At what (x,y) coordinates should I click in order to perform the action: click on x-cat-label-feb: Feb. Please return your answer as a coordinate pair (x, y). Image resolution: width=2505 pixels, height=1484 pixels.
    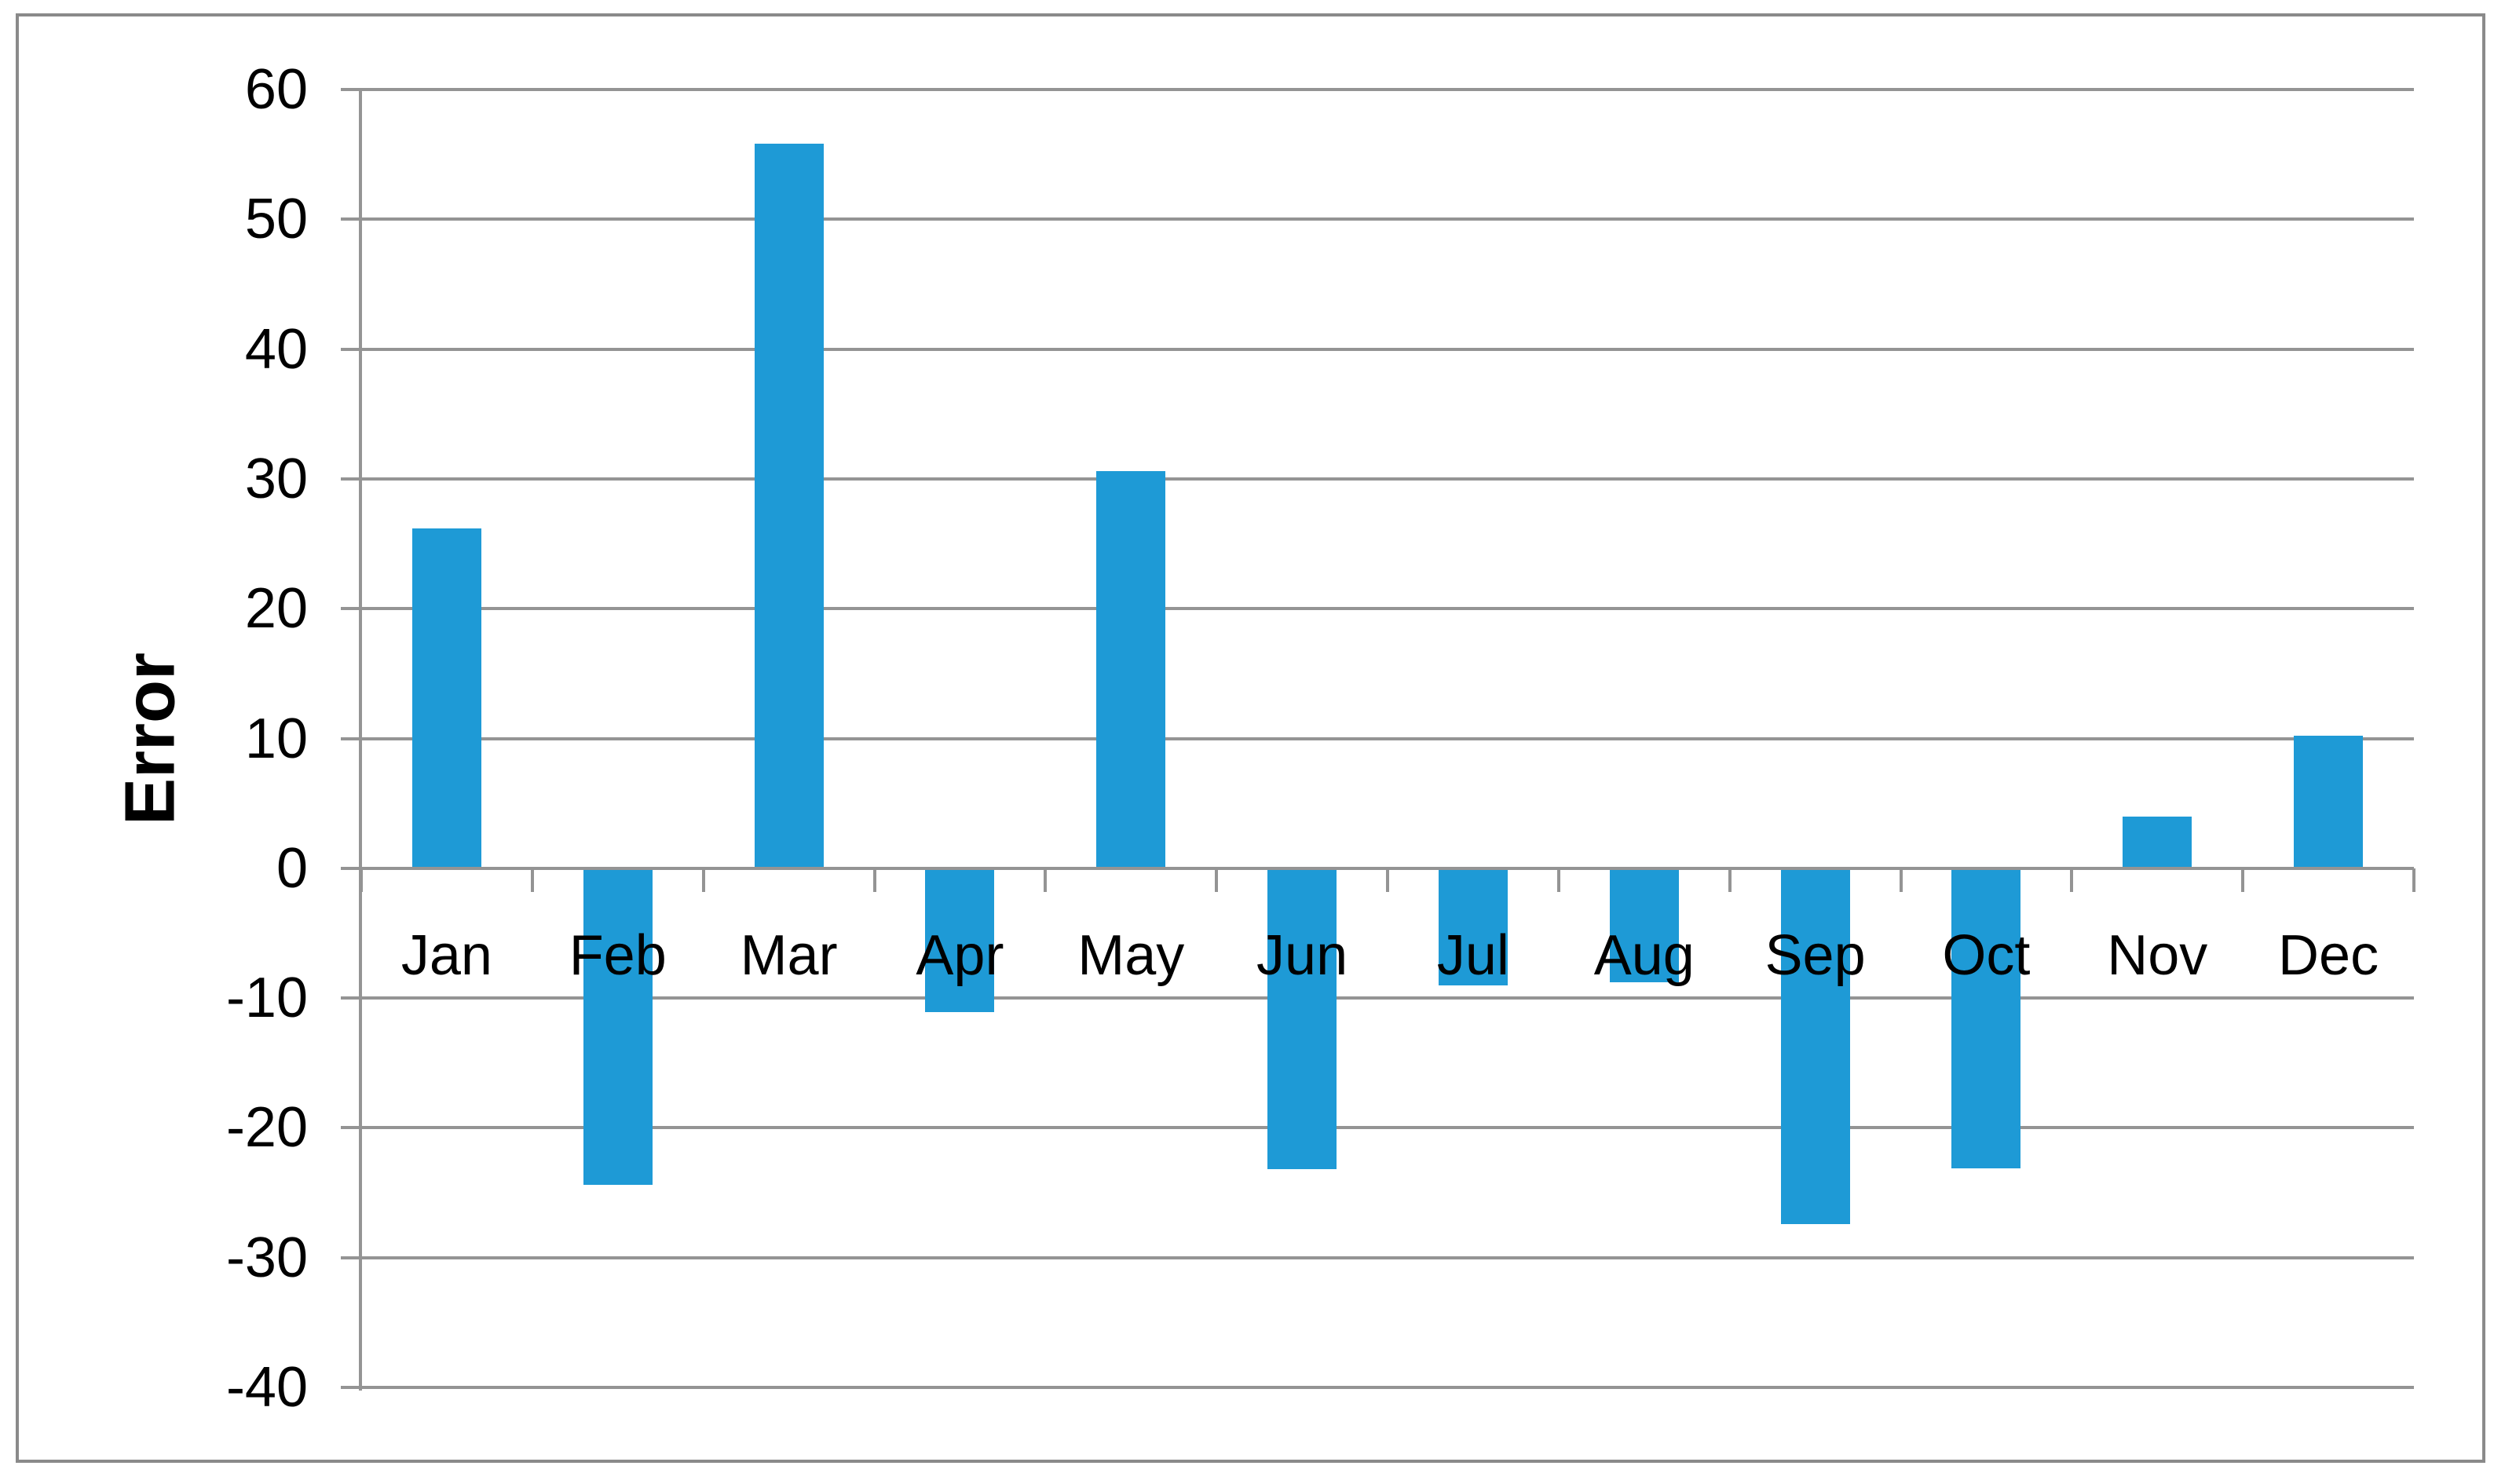
    Looking at the image, I should click on (618, 955).